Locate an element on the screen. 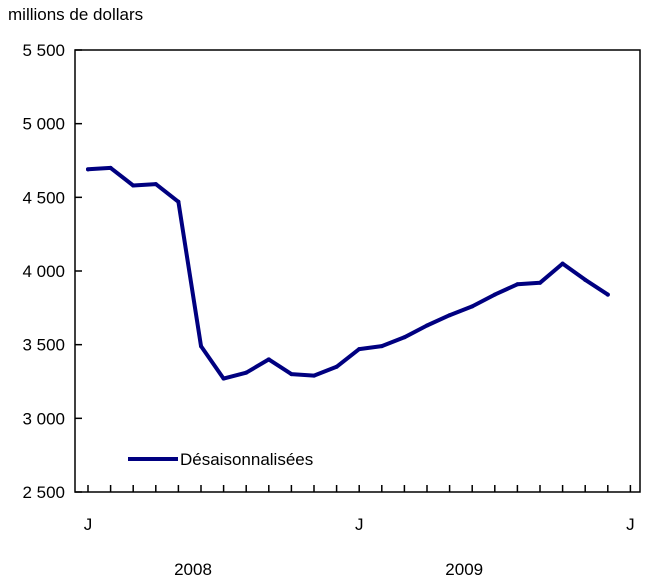 Image resolution: width=649 pixels, height=583 pixels. y-tick-label: 2 500 is located at coordinates (43, 492).